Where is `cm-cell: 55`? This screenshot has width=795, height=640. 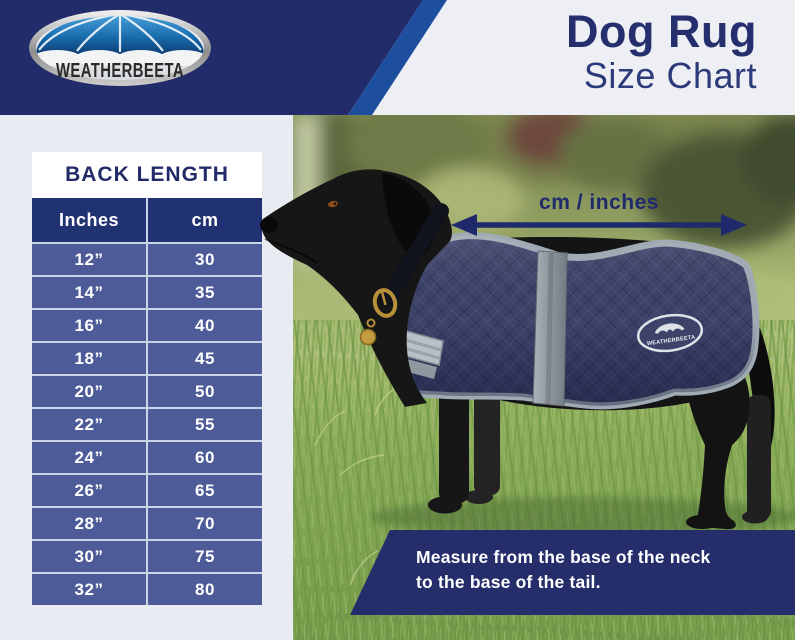
cm-cell: 55 is located at coordinates (205, 424).